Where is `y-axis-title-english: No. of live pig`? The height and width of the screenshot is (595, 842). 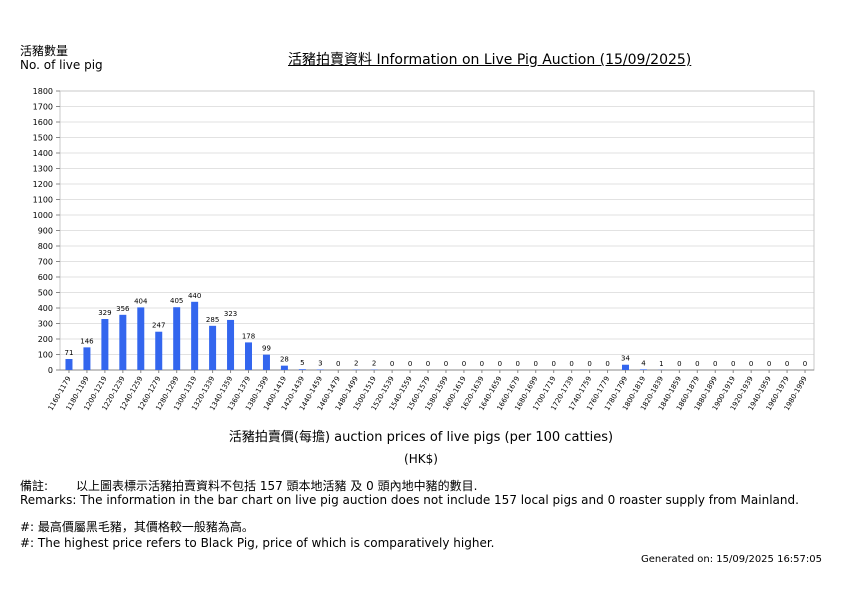 y-axis-title-english: No. of live pig is located at coordinates (61, 65).